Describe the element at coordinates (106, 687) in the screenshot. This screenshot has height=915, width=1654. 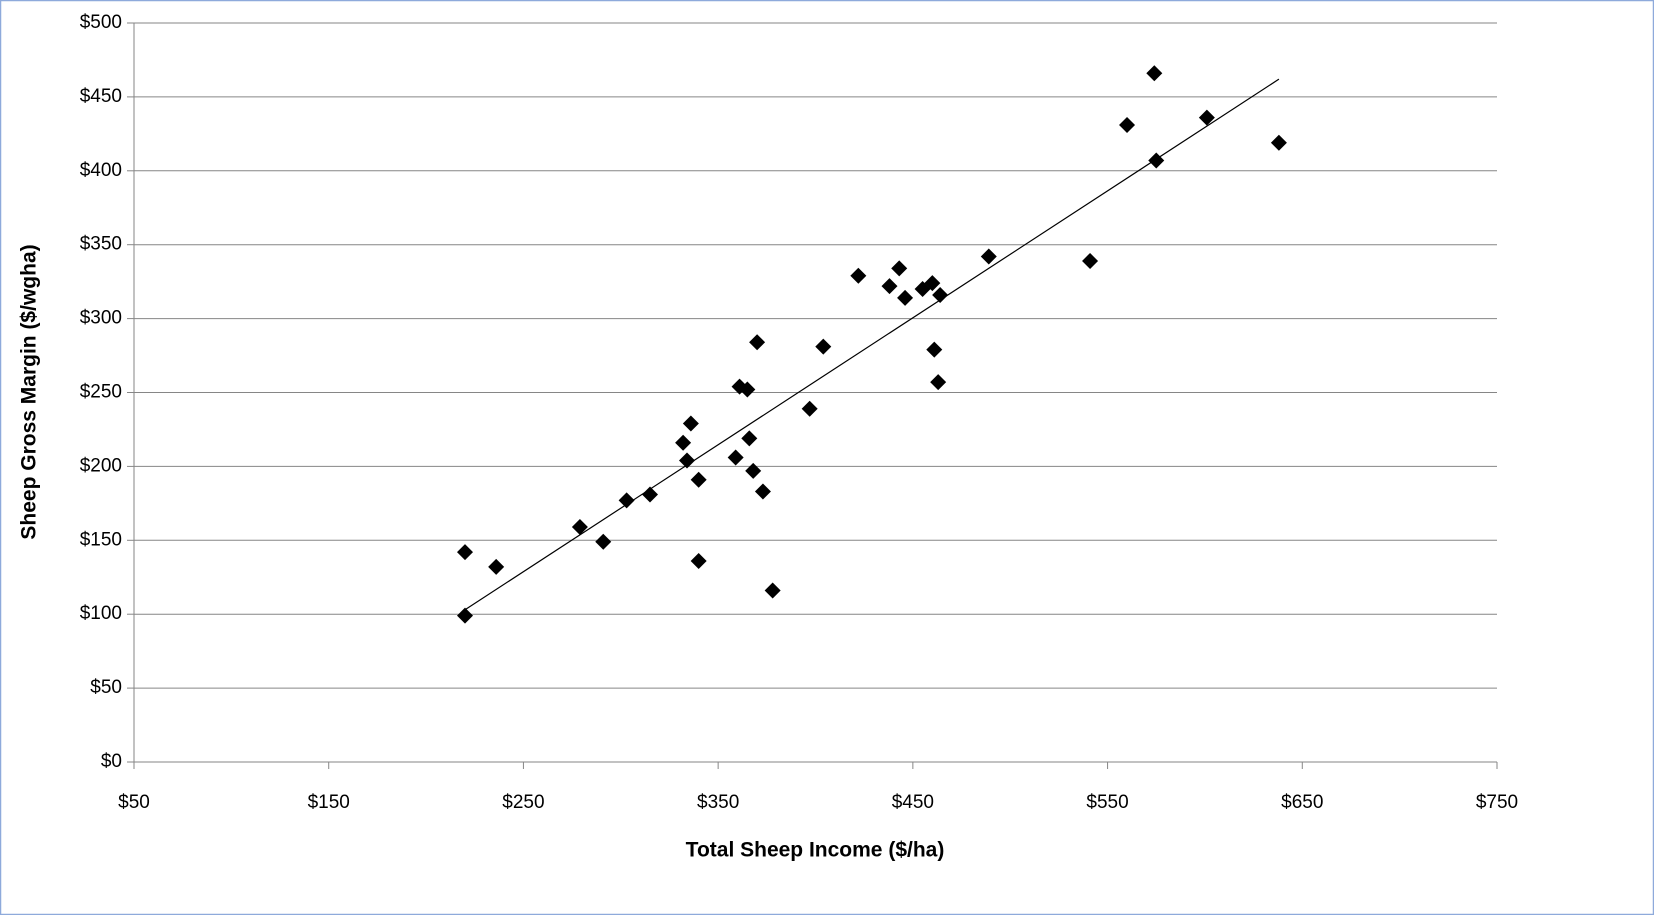
I see `y-tick-label: $50` at that location.